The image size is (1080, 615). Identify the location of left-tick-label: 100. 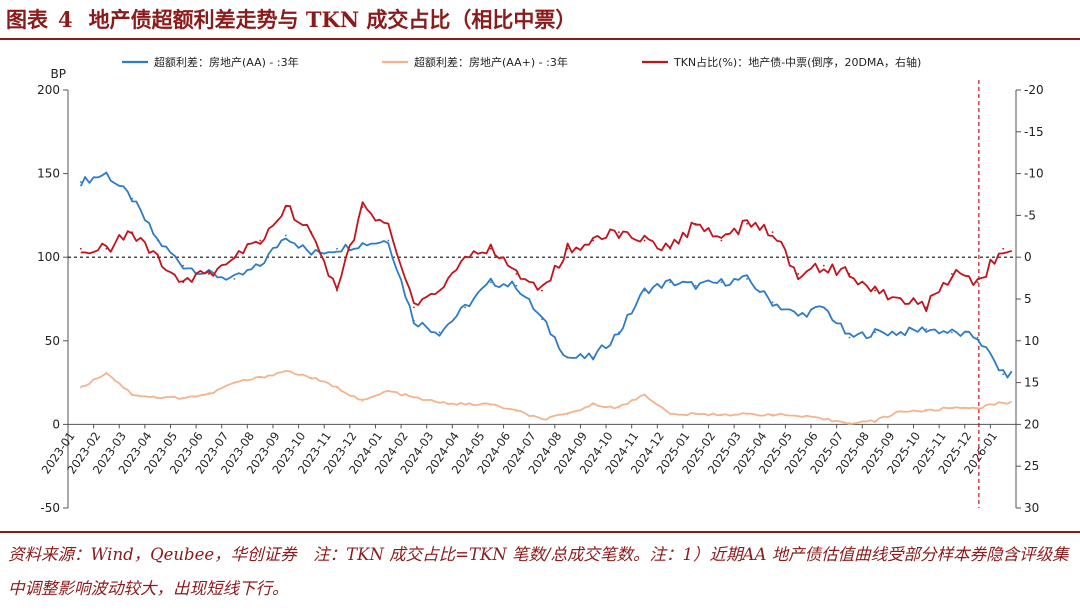
(48, 257).